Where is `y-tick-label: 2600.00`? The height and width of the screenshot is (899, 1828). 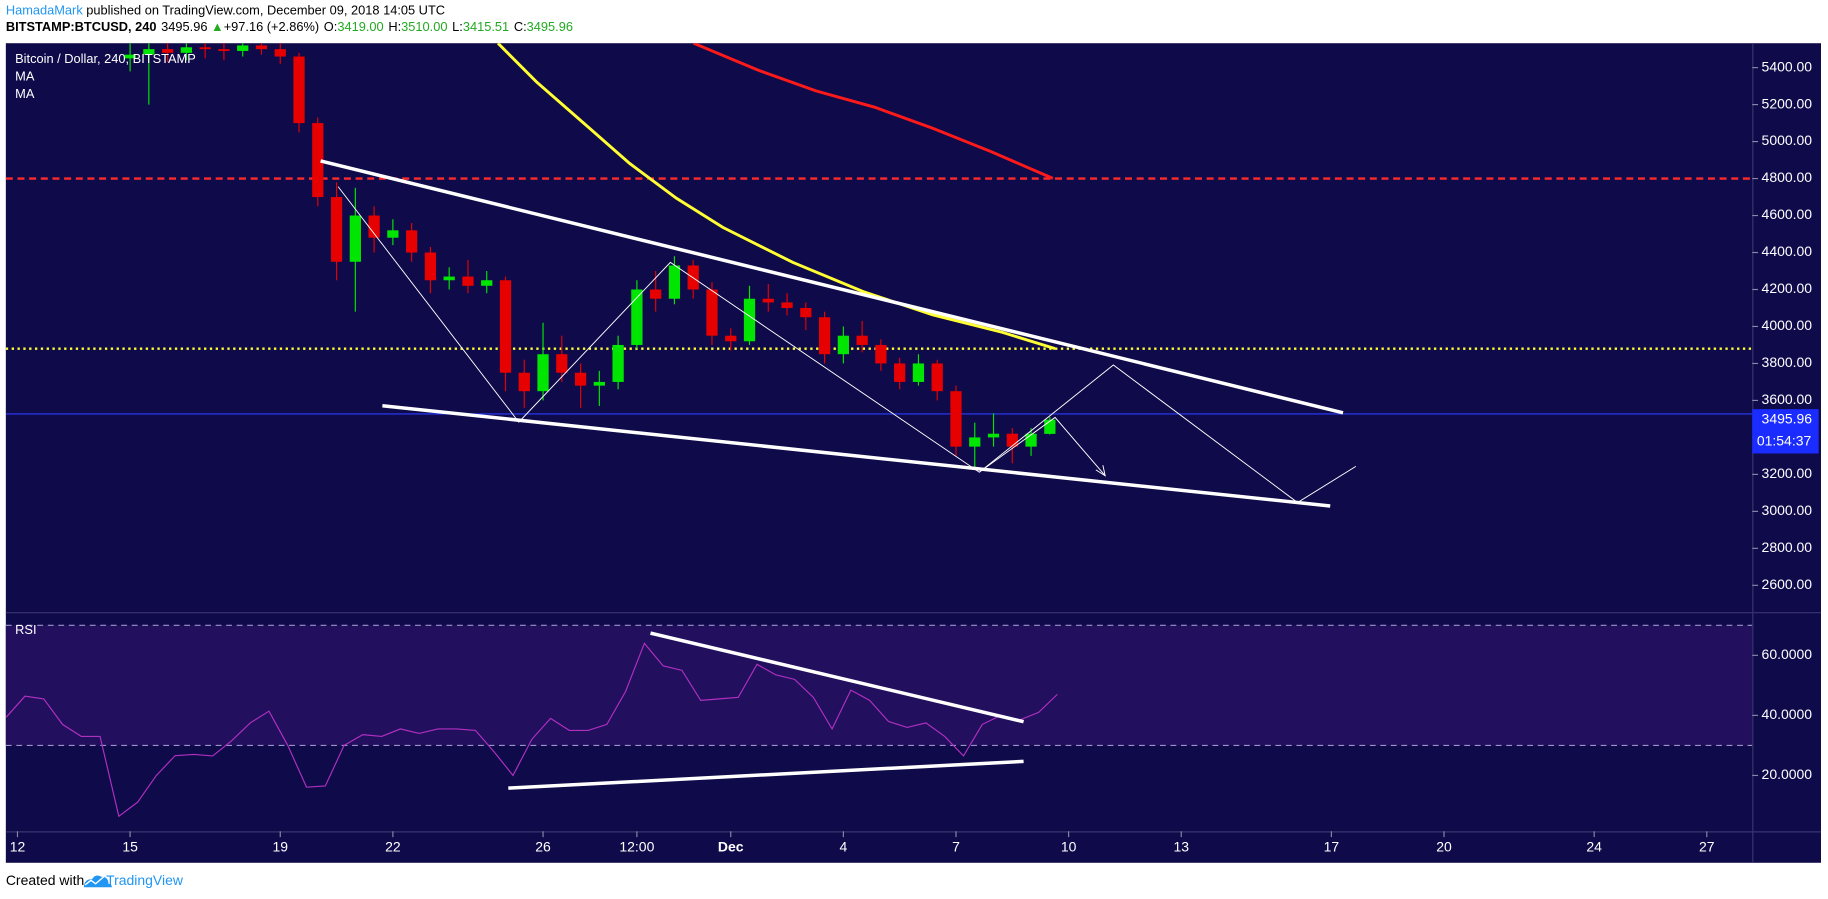 y-tick-label: 2600.00 is located at coordinates (1787, 584).